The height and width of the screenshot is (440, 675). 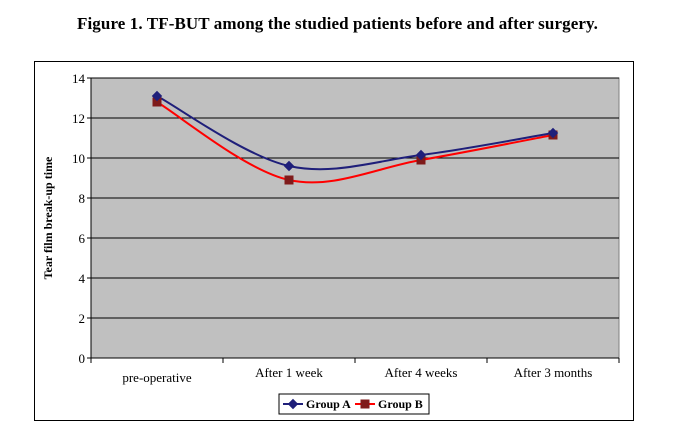 I want to click on y-tick-label: 2, so click(x=82, y=318).